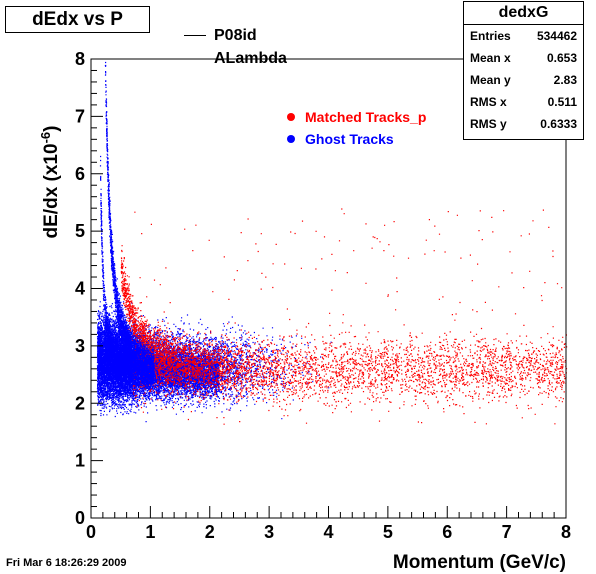  I want to click on legend-ghost-marker, so click(291, 139).